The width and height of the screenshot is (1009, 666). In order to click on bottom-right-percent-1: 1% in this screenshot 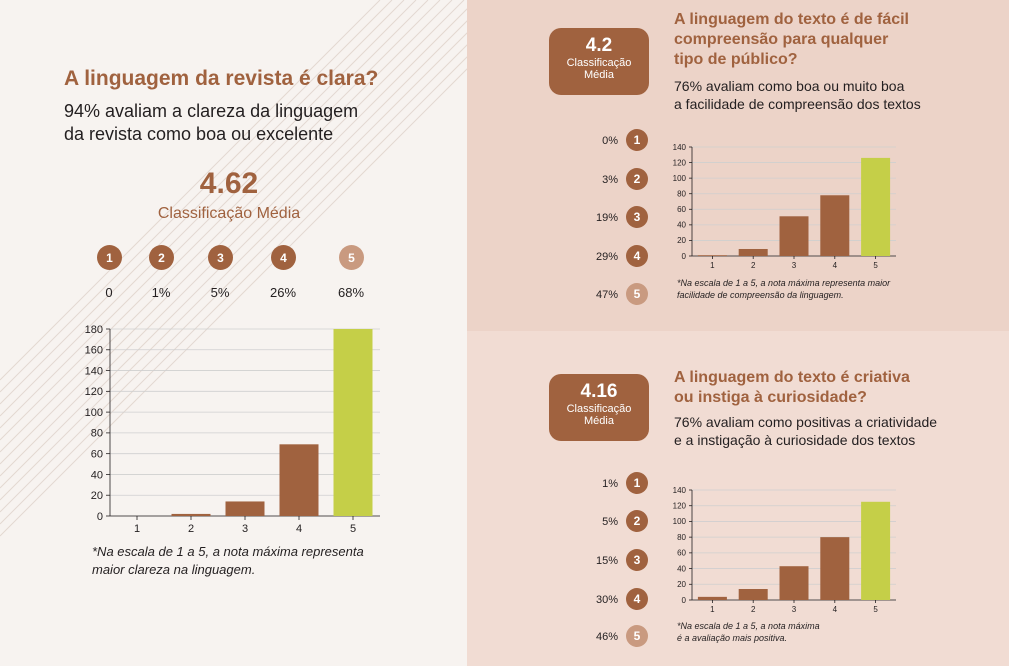, I will do `click(610, 484)`.